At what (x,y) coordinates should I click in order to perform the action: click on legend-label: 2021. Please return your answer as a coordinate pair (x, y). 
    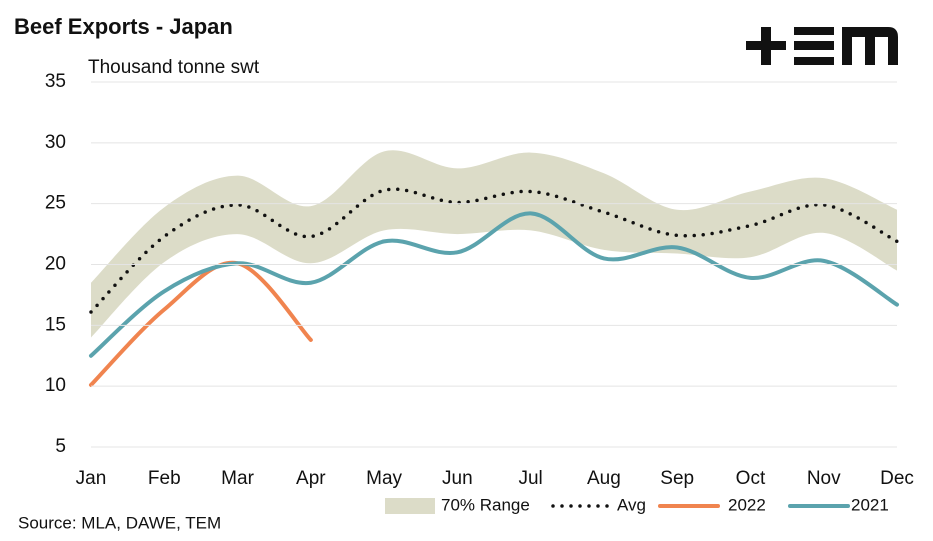
    Looking at the image, I should click on (870, 504).